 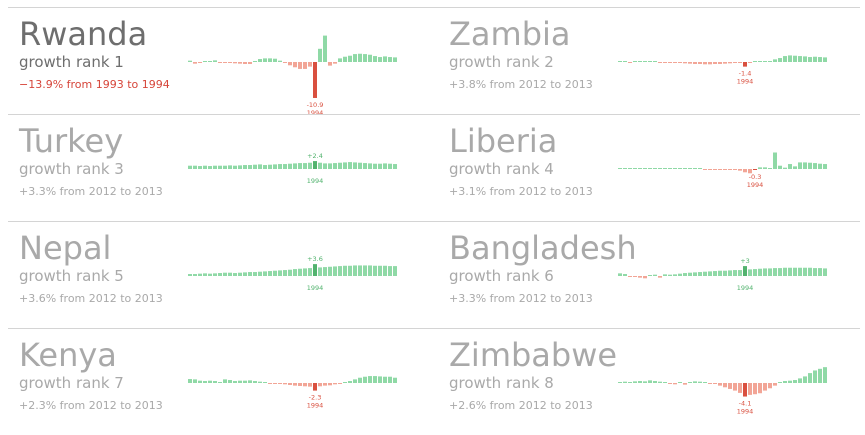 What do you see at coordinates (501, 62) in the screenshot?
I see `growth-rank-label: growth rank 2` at bounding box center [501, 62].